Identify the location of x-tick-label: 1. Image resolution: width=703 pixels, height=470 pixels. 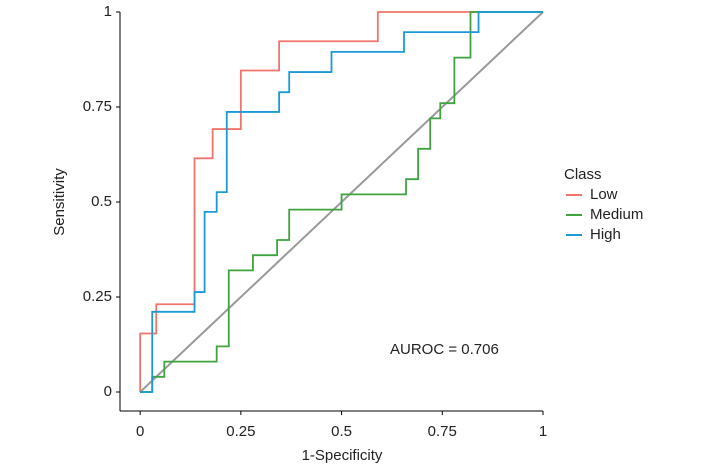
(543, 431).